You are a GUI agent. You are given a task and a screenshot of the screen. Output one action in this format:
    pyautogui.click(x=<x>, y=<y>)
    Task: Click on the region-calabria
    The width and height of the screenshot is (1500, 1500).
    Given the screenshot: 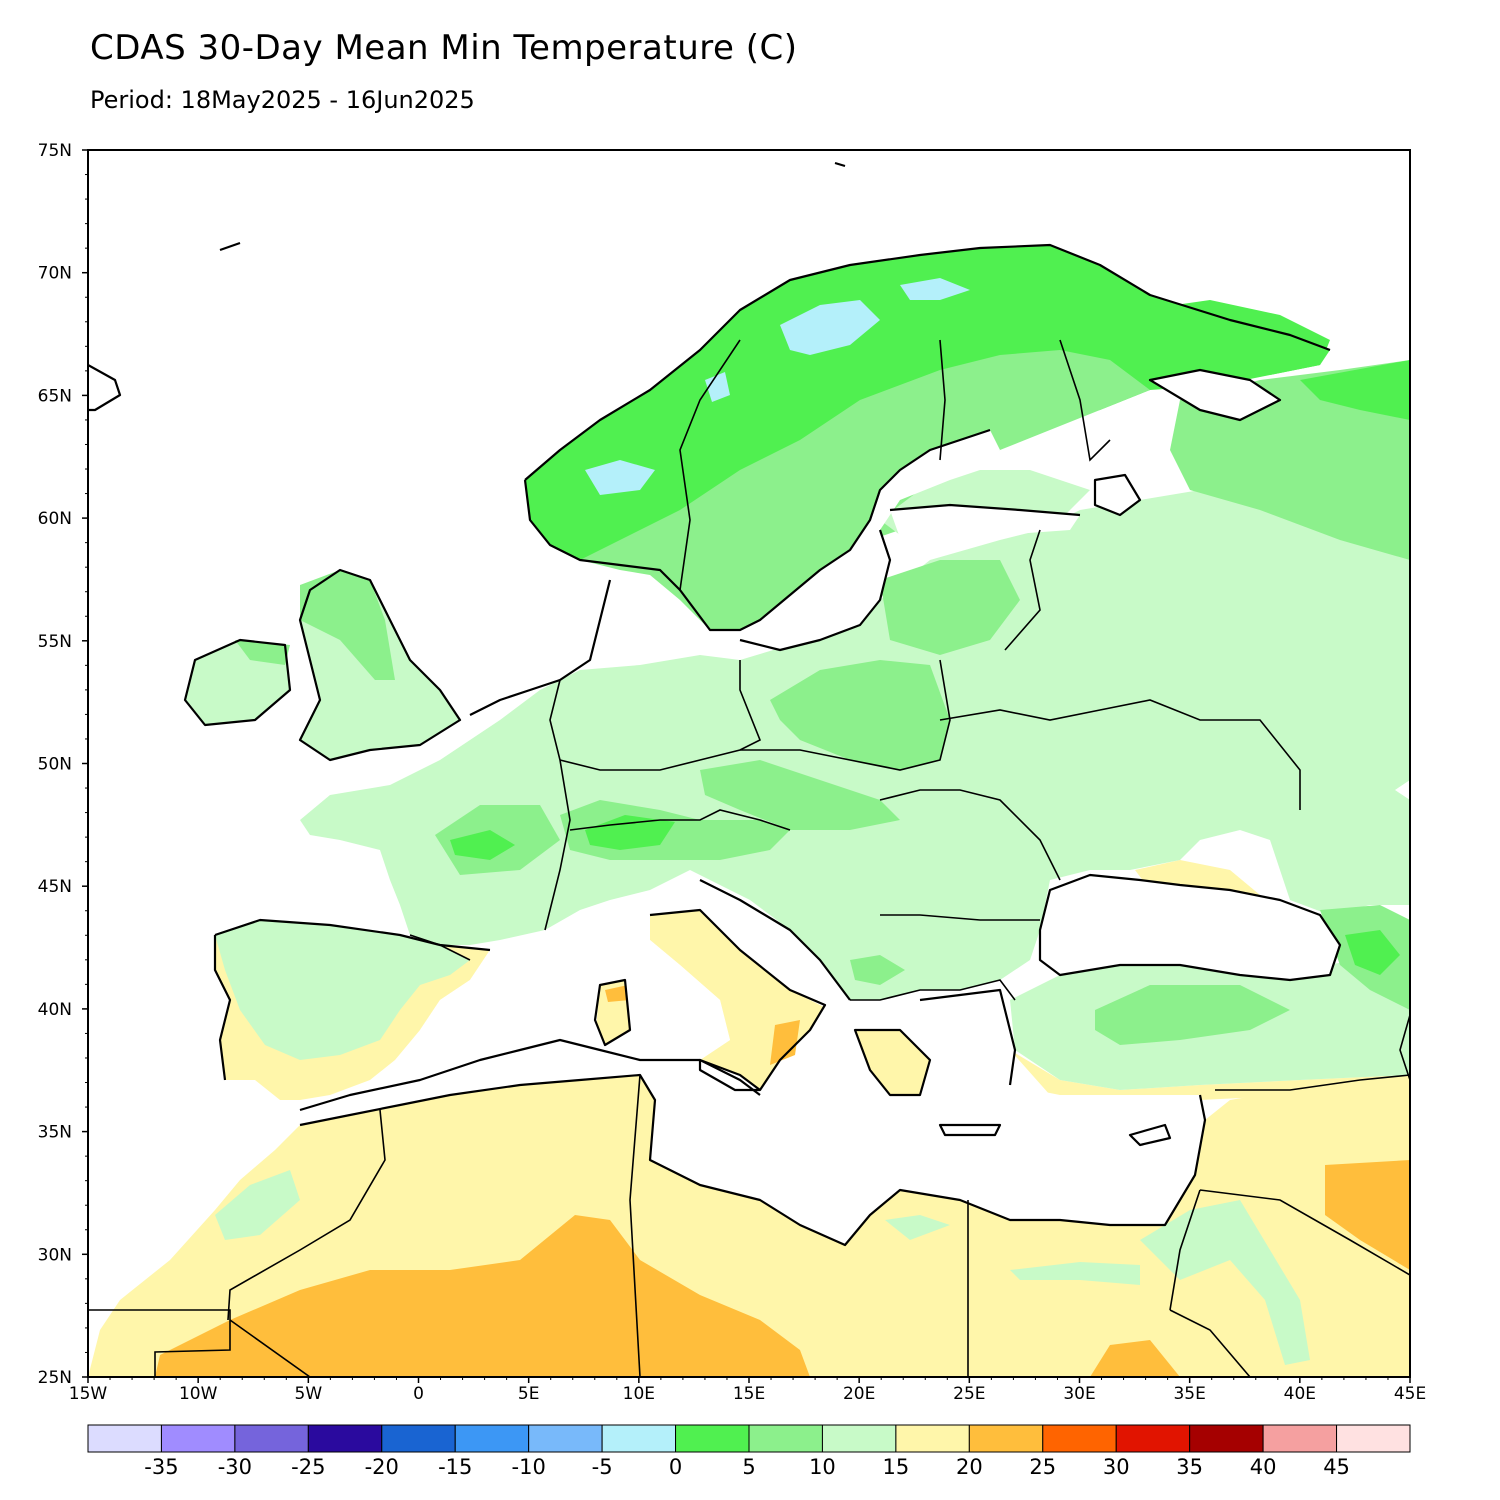 What is the action you would take?
    pyautogui.click(x=785, y=1042)
    